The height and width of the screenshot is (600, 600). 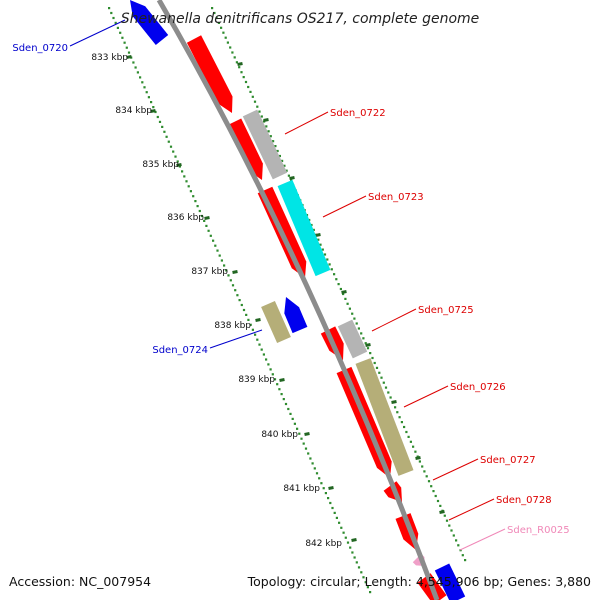 I want to click on gene-label: Sden_0728, so click(x=524, y=500).